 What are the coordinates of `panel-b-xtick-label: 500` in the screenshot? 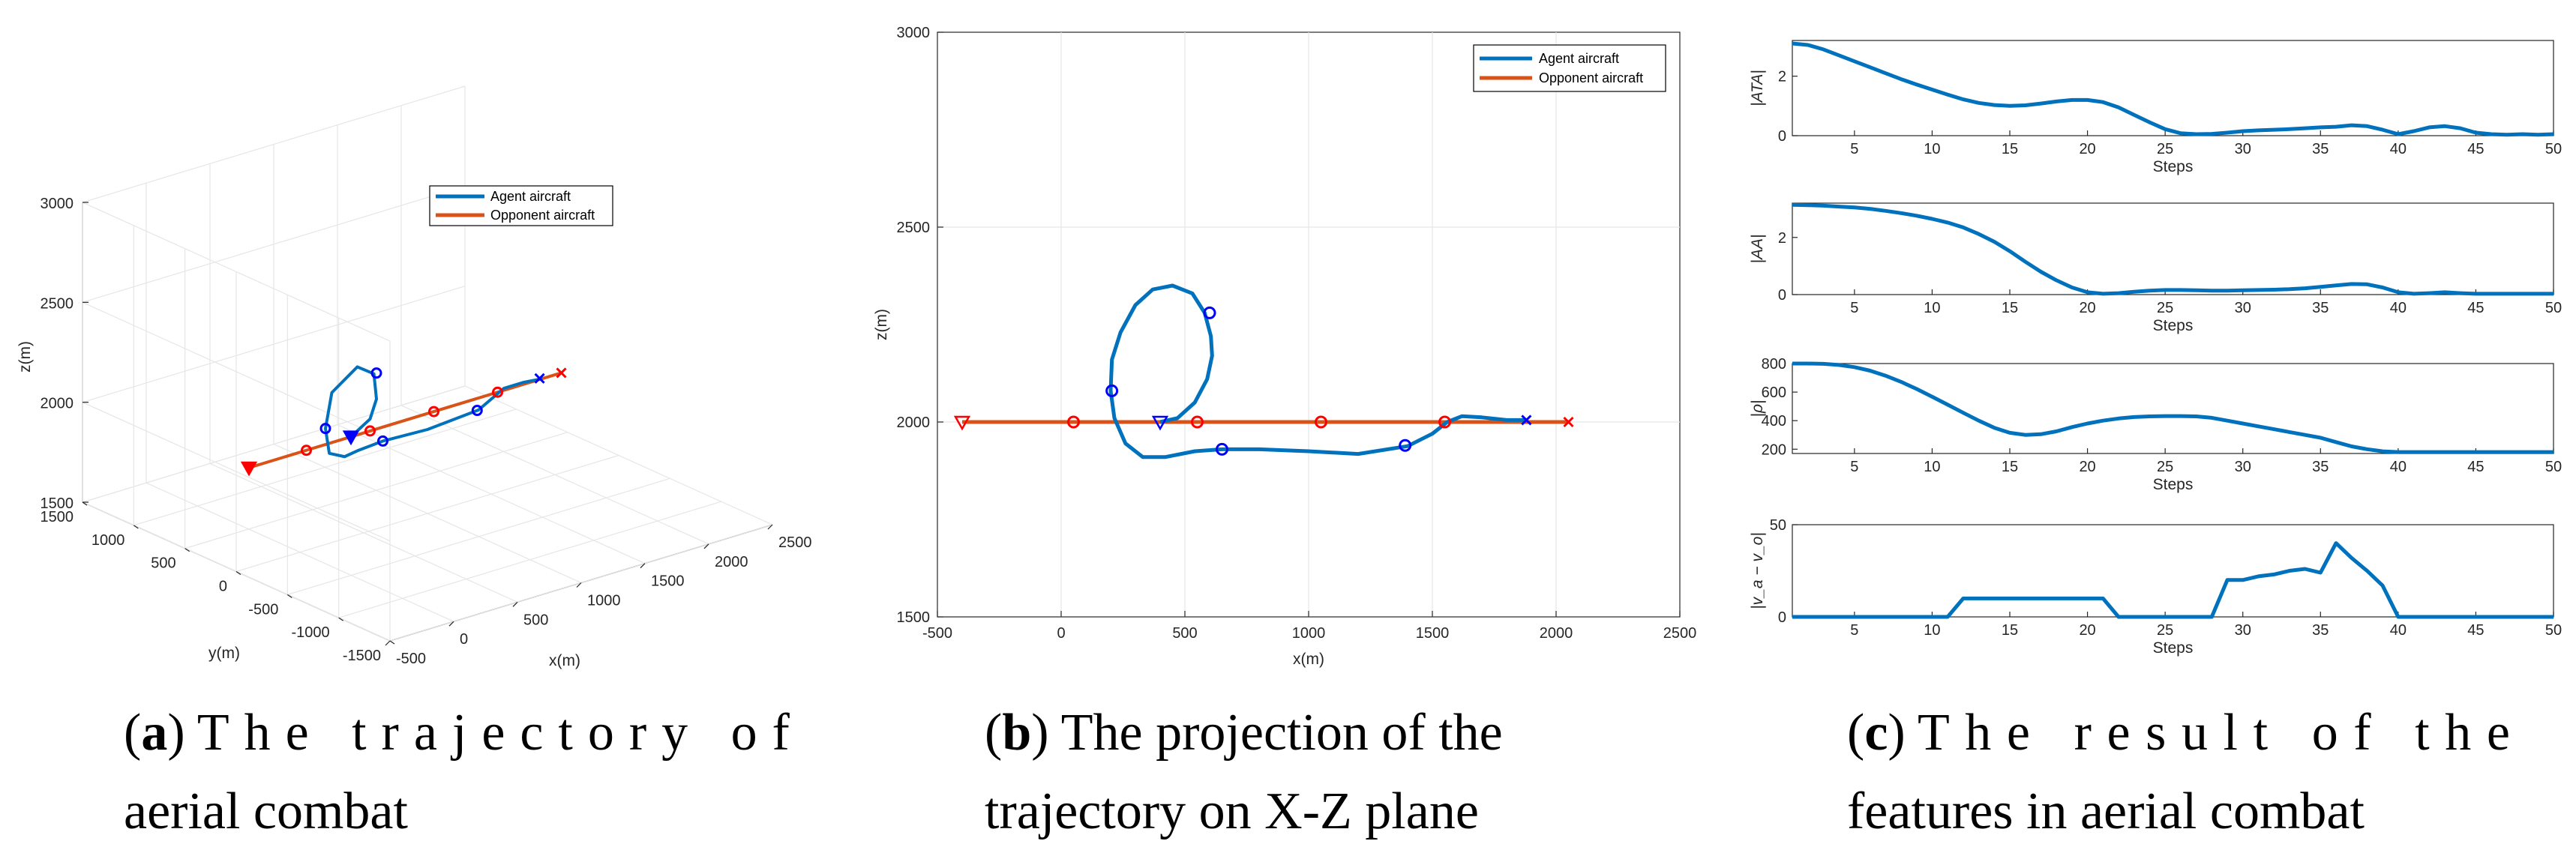 It's located at (1185, 633).